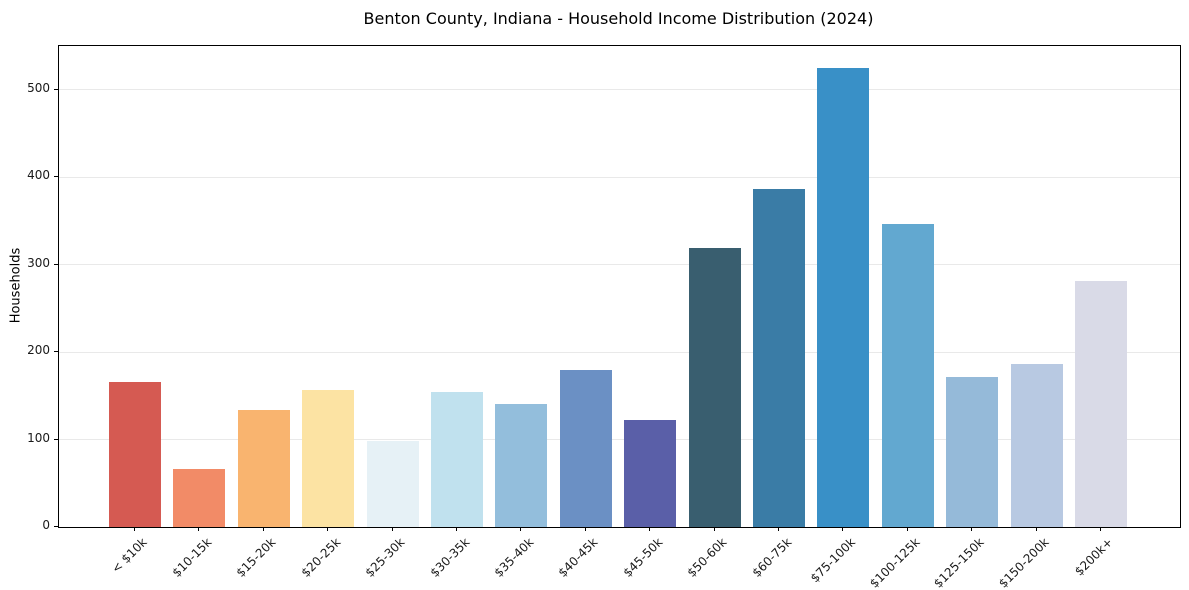 Image resolution: width=1189 pixels, height=590 pixels. Describe the element at coordinates (321, 557) in the screenshot. I see `x-tick-label: $20-25k` at that location.